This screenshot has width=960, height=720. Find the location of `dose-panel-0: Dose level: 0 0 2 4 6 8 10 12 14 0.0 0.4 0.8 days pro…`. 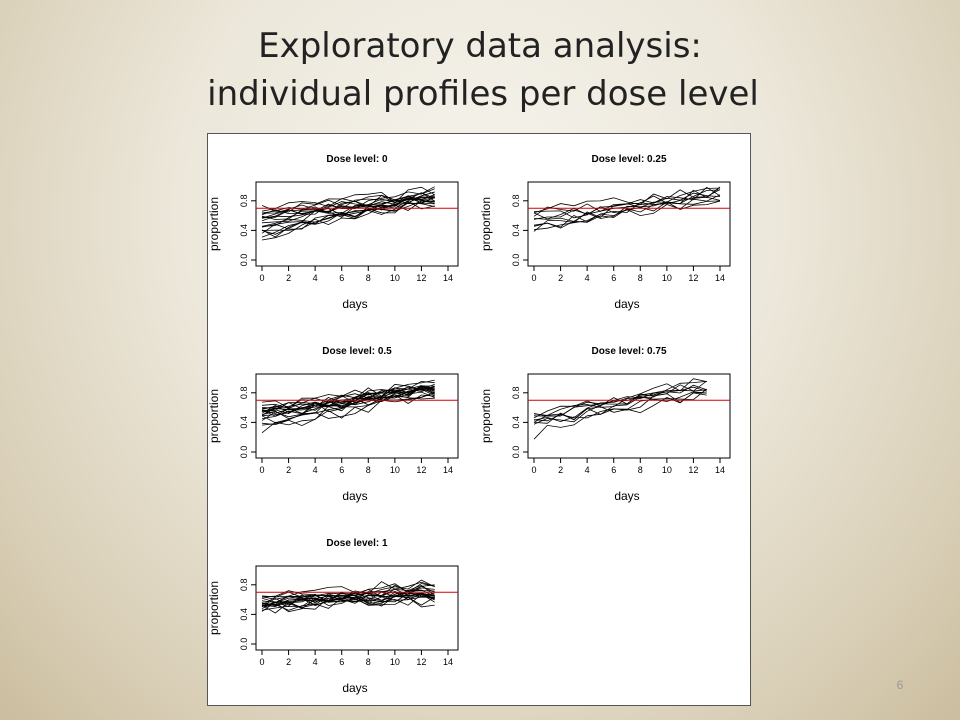

dose-panel-0: Dose level: 0 0 2 4 6 8 10 12 14 0.0 0.4 0.8 days pro… is located at coordinates (333, 232).